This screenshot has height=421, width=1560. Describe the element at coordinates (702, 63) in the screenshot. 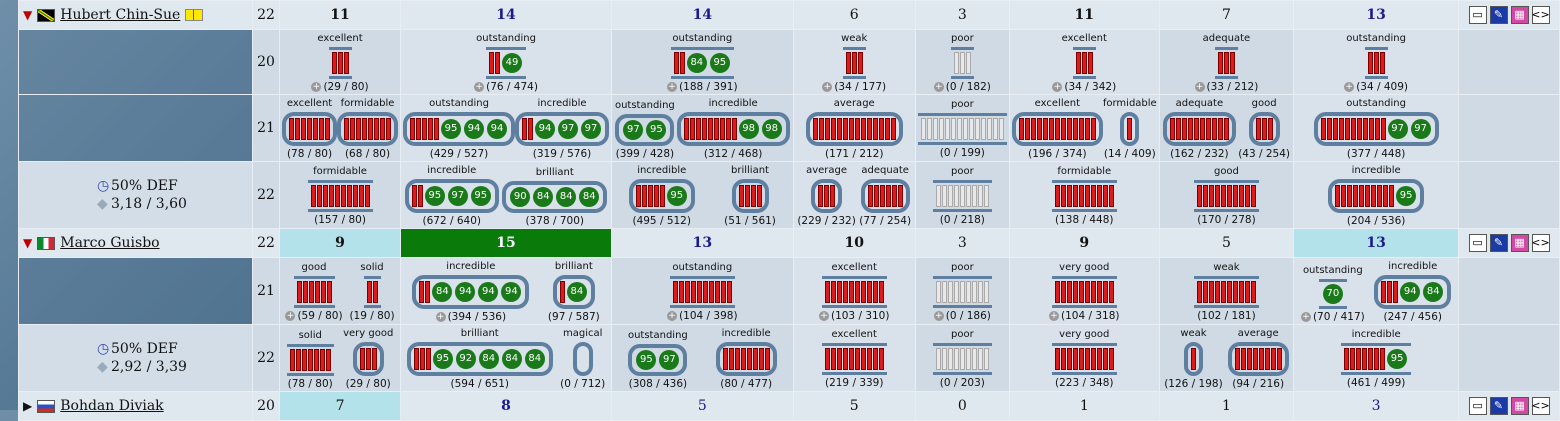

I see `progress-bars: 84 95` at that location.